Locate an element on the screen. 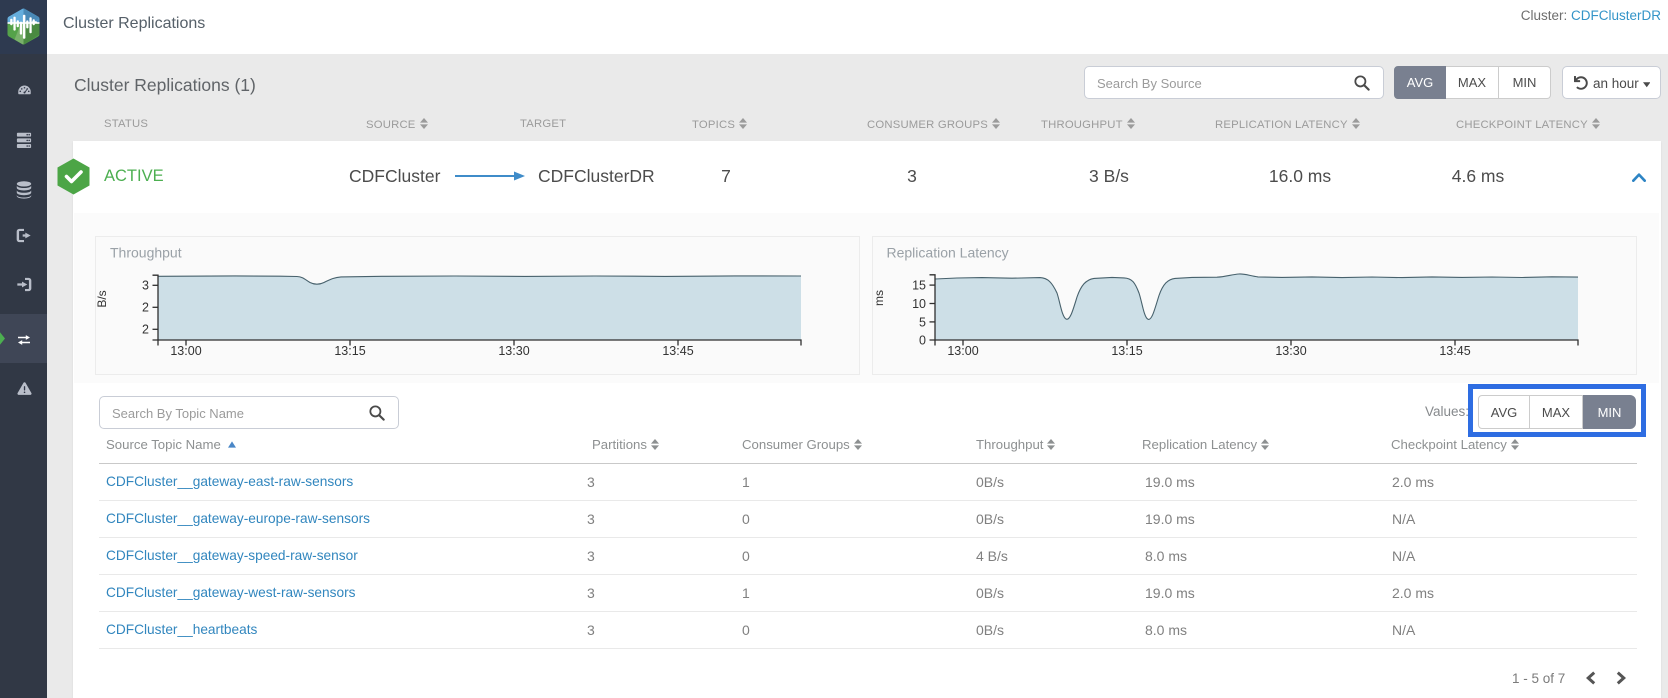  svg-text: 15 is located at coordinates (919, 286).